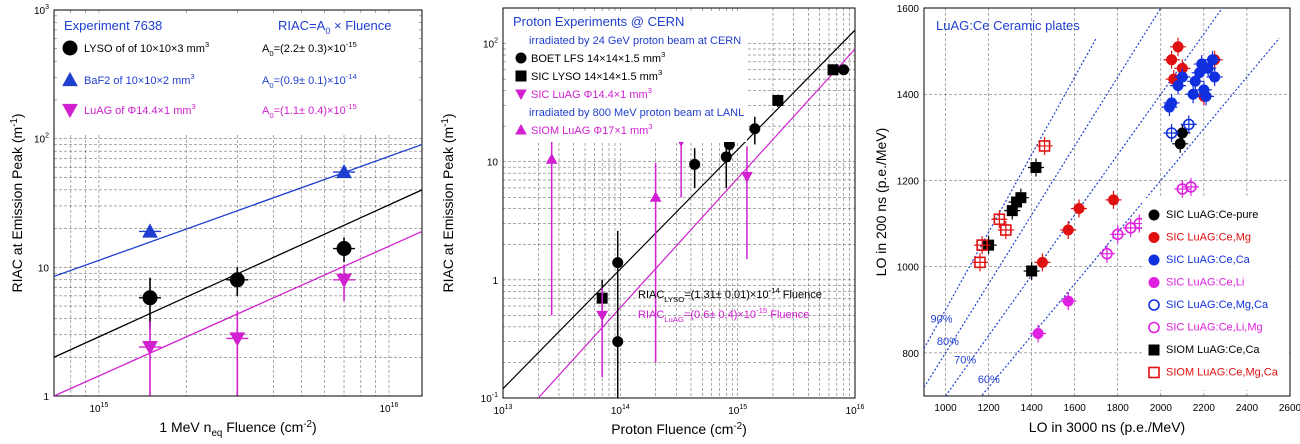  Describe the element at coordinates (238, 210) in the screenshot. I see `fit-line` at that location.